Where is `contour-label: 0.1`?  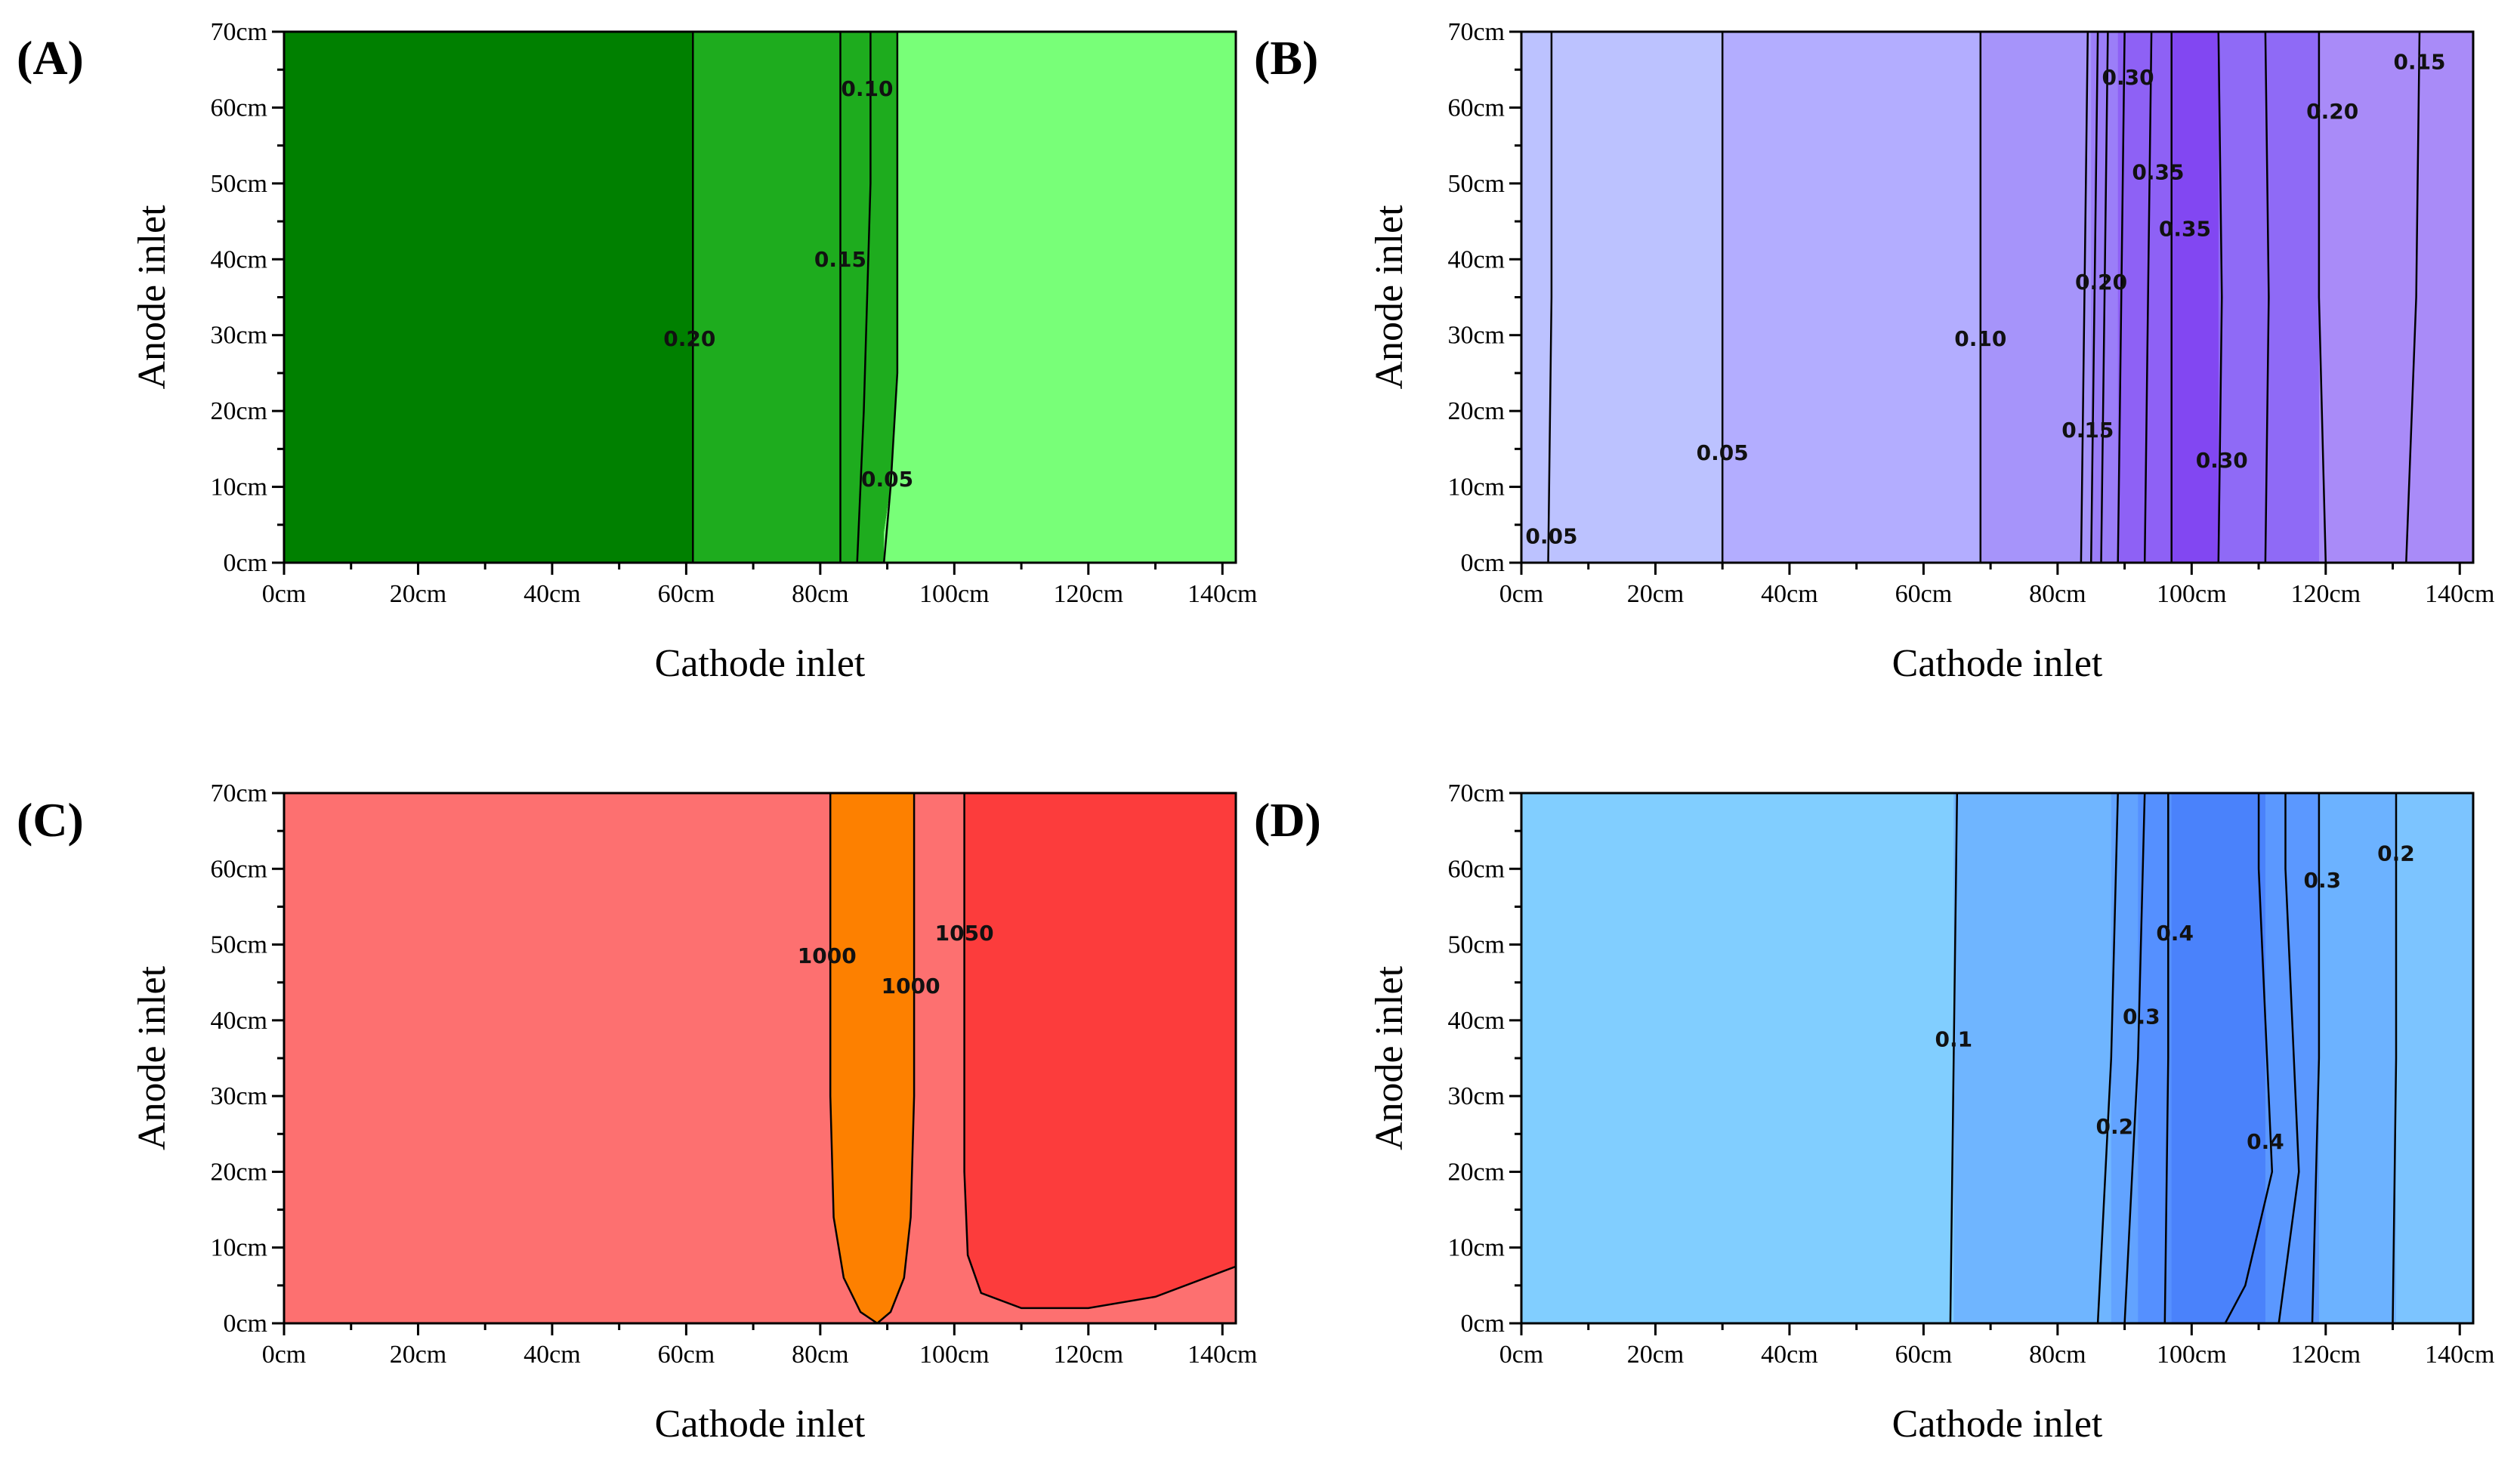 contour-label: 0.1 is located at coordinates (1954, 1038).